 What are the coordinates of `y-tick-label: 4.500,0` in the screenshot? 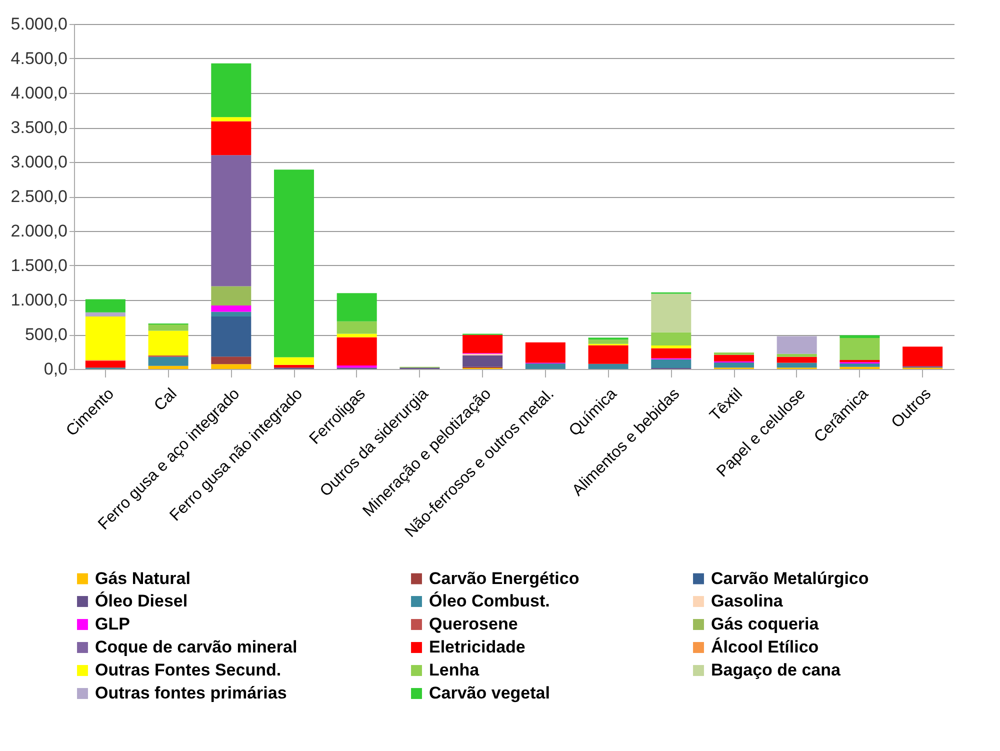 It's located at (39, 58).